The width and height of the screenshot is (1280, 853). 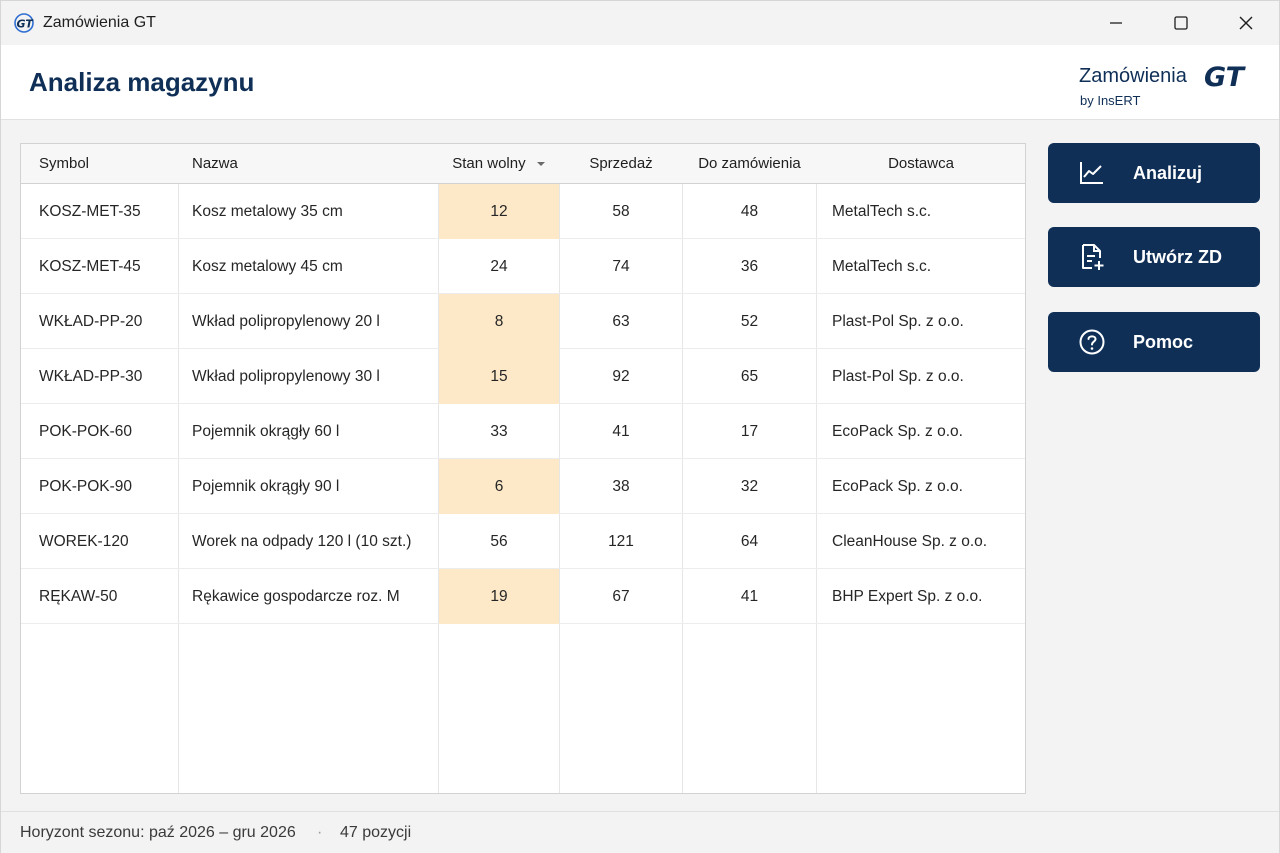 I want to click on chart-line-icon, so click(x=1091, y=173).